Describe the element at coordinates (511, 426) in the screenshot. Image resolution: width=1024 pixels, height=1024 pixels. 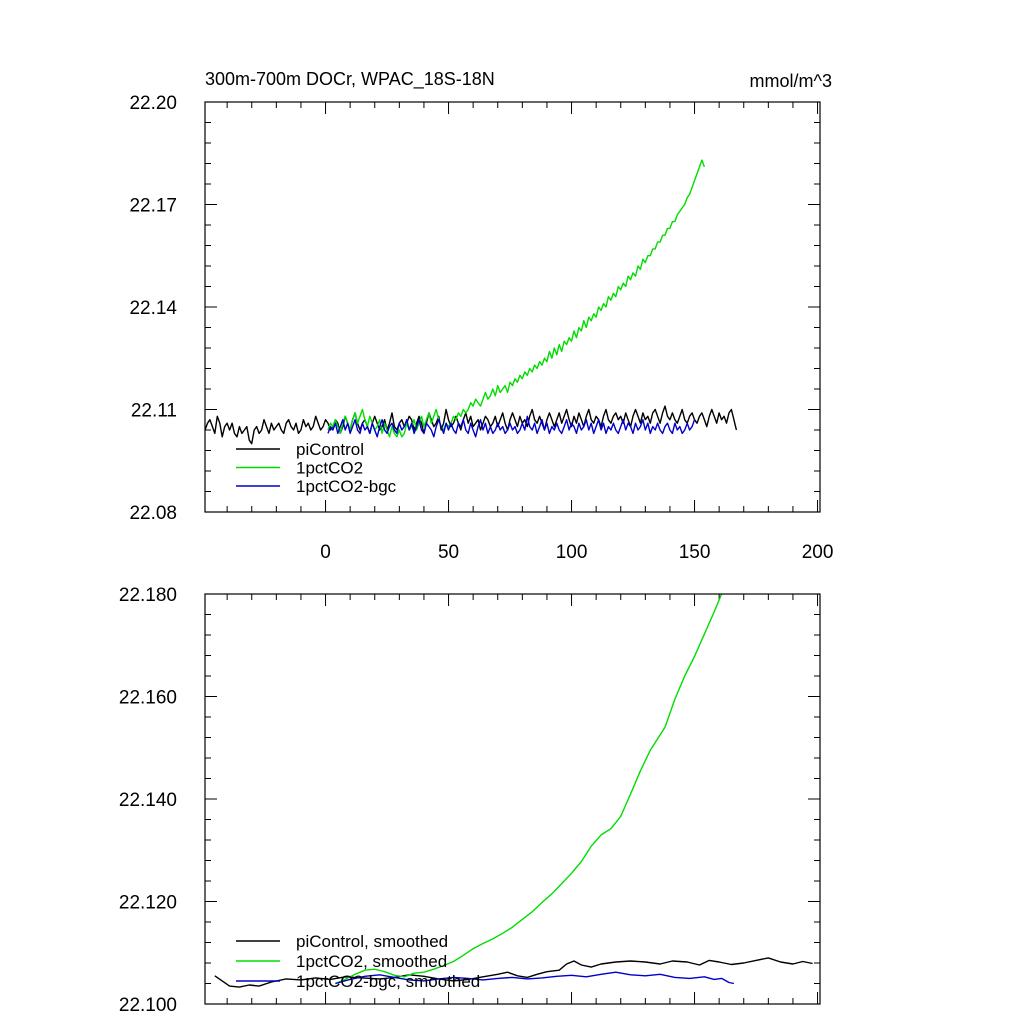
I see `series-line-1pctco2-bgc` at that location.